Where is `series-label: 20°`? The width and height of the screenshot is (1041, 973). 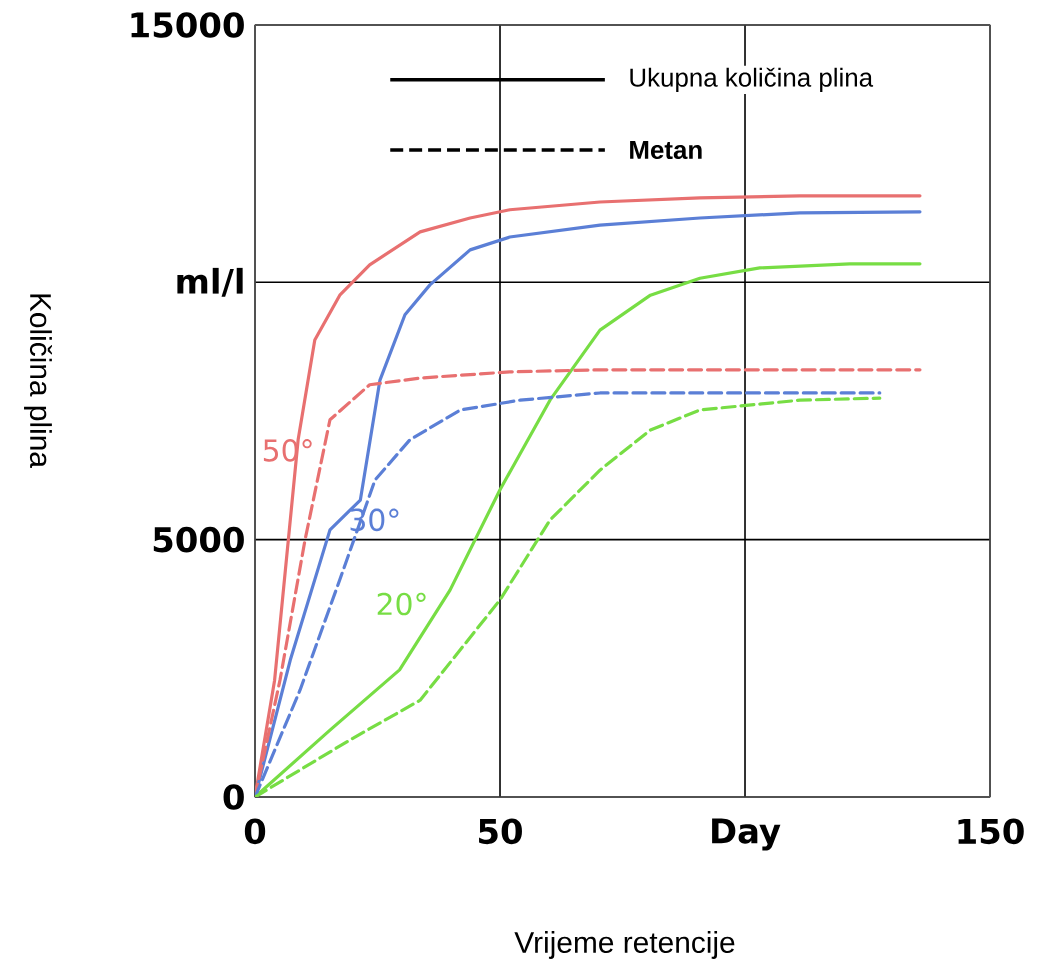
series-label: 20° is located at coordinates (401, 604).